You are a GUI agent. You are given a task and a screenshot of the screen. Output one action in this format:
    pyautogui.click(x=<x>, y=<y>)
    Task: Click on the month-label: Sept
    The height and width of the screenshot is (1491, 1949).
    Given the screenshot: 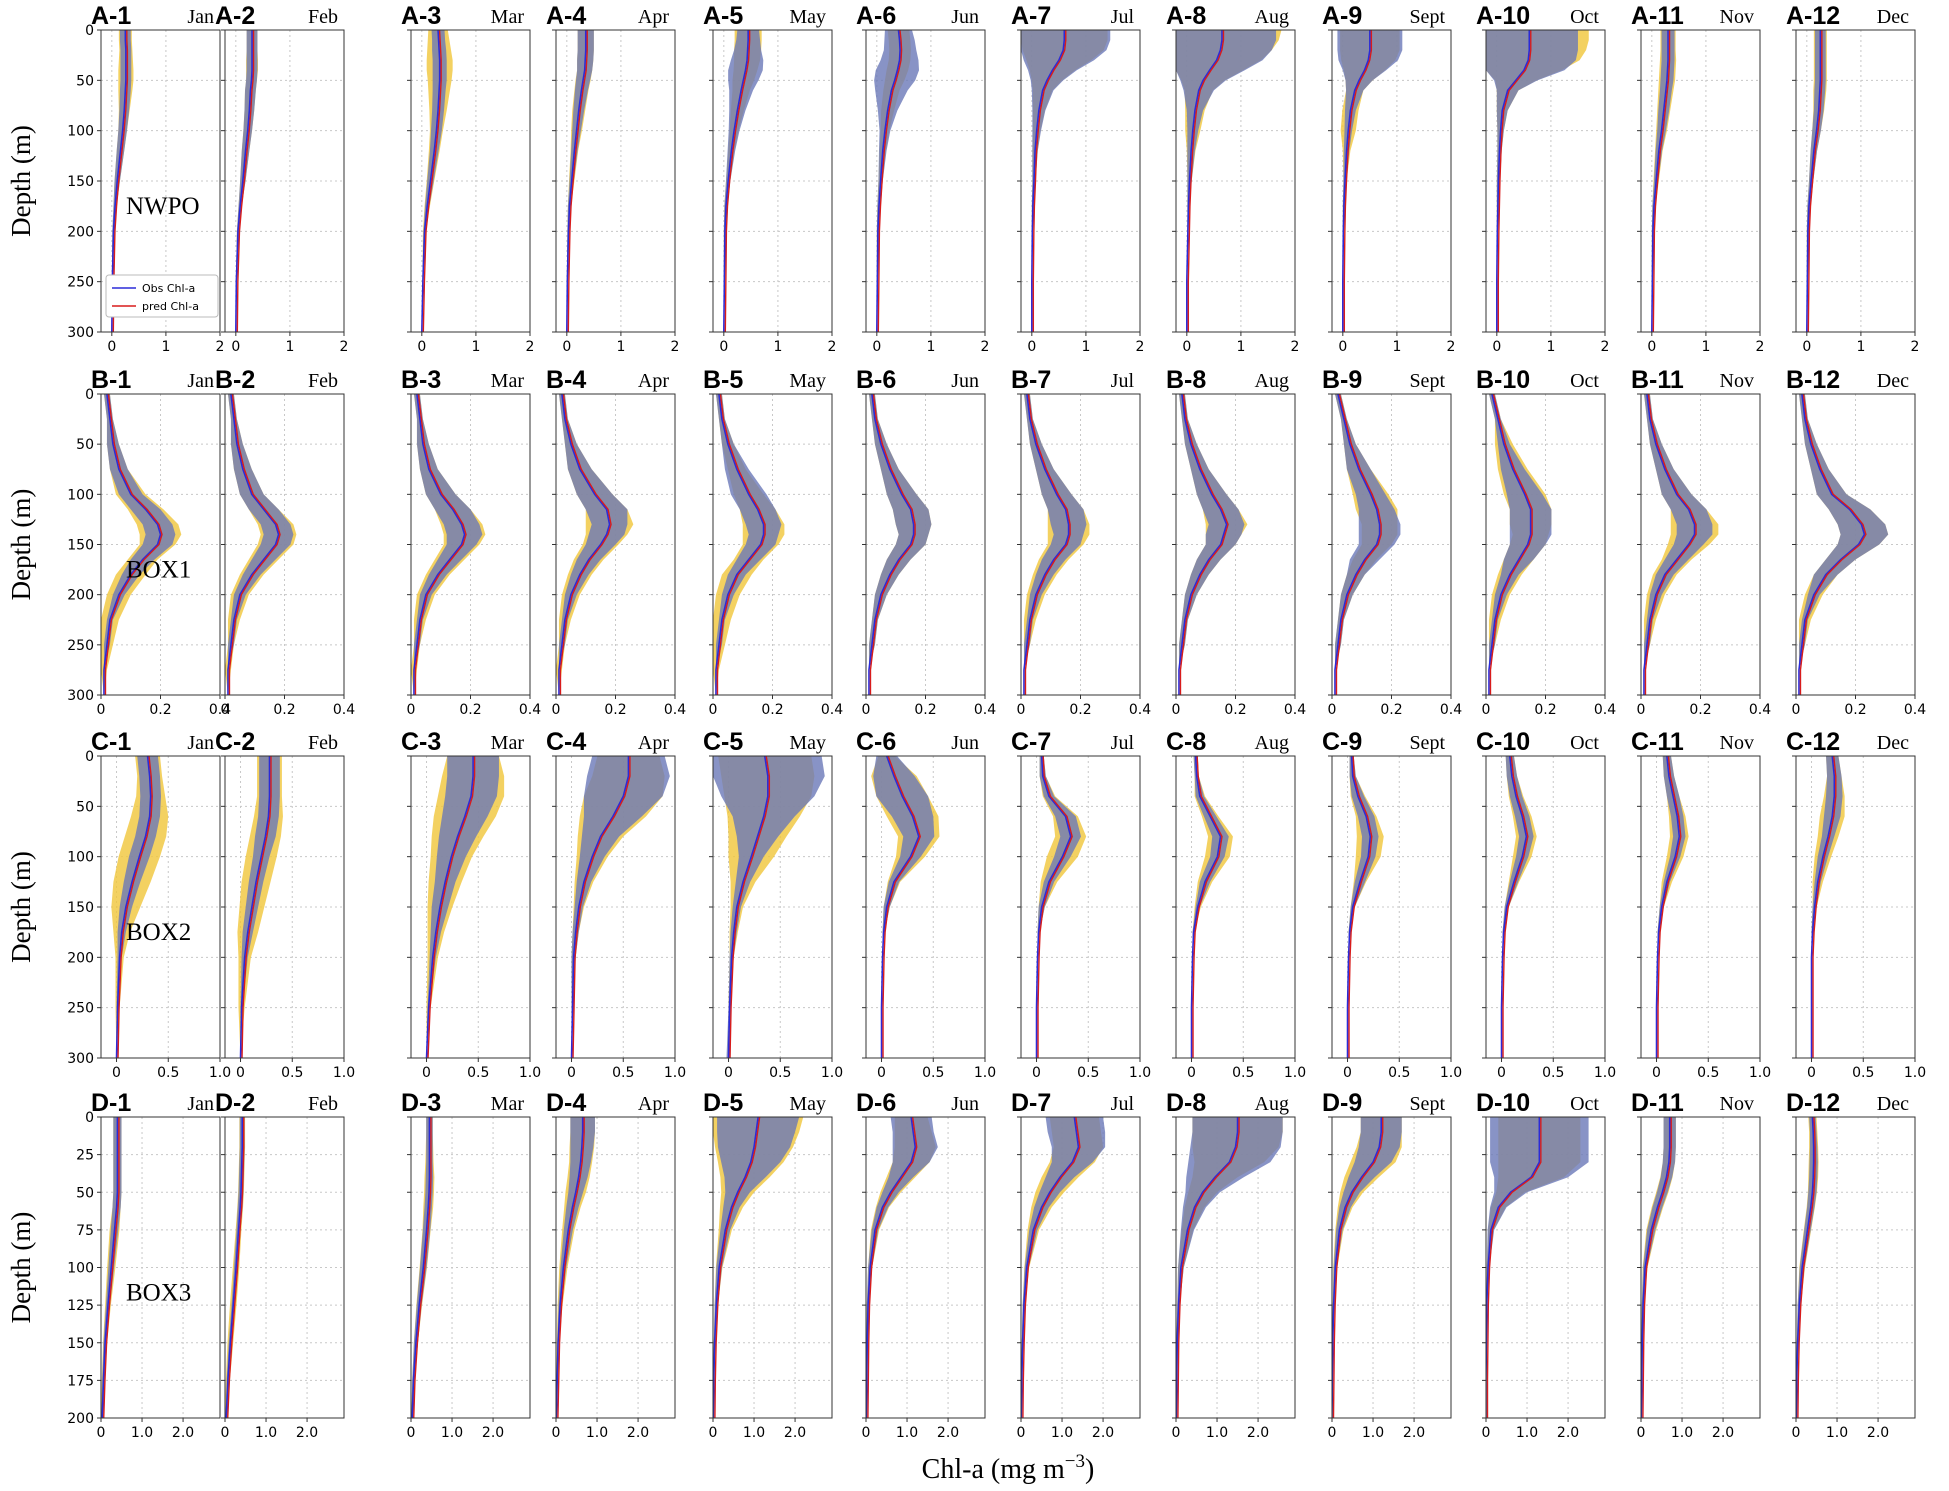 What is the action you would take?
    pyautogui.click(x=1427, y=381)
    